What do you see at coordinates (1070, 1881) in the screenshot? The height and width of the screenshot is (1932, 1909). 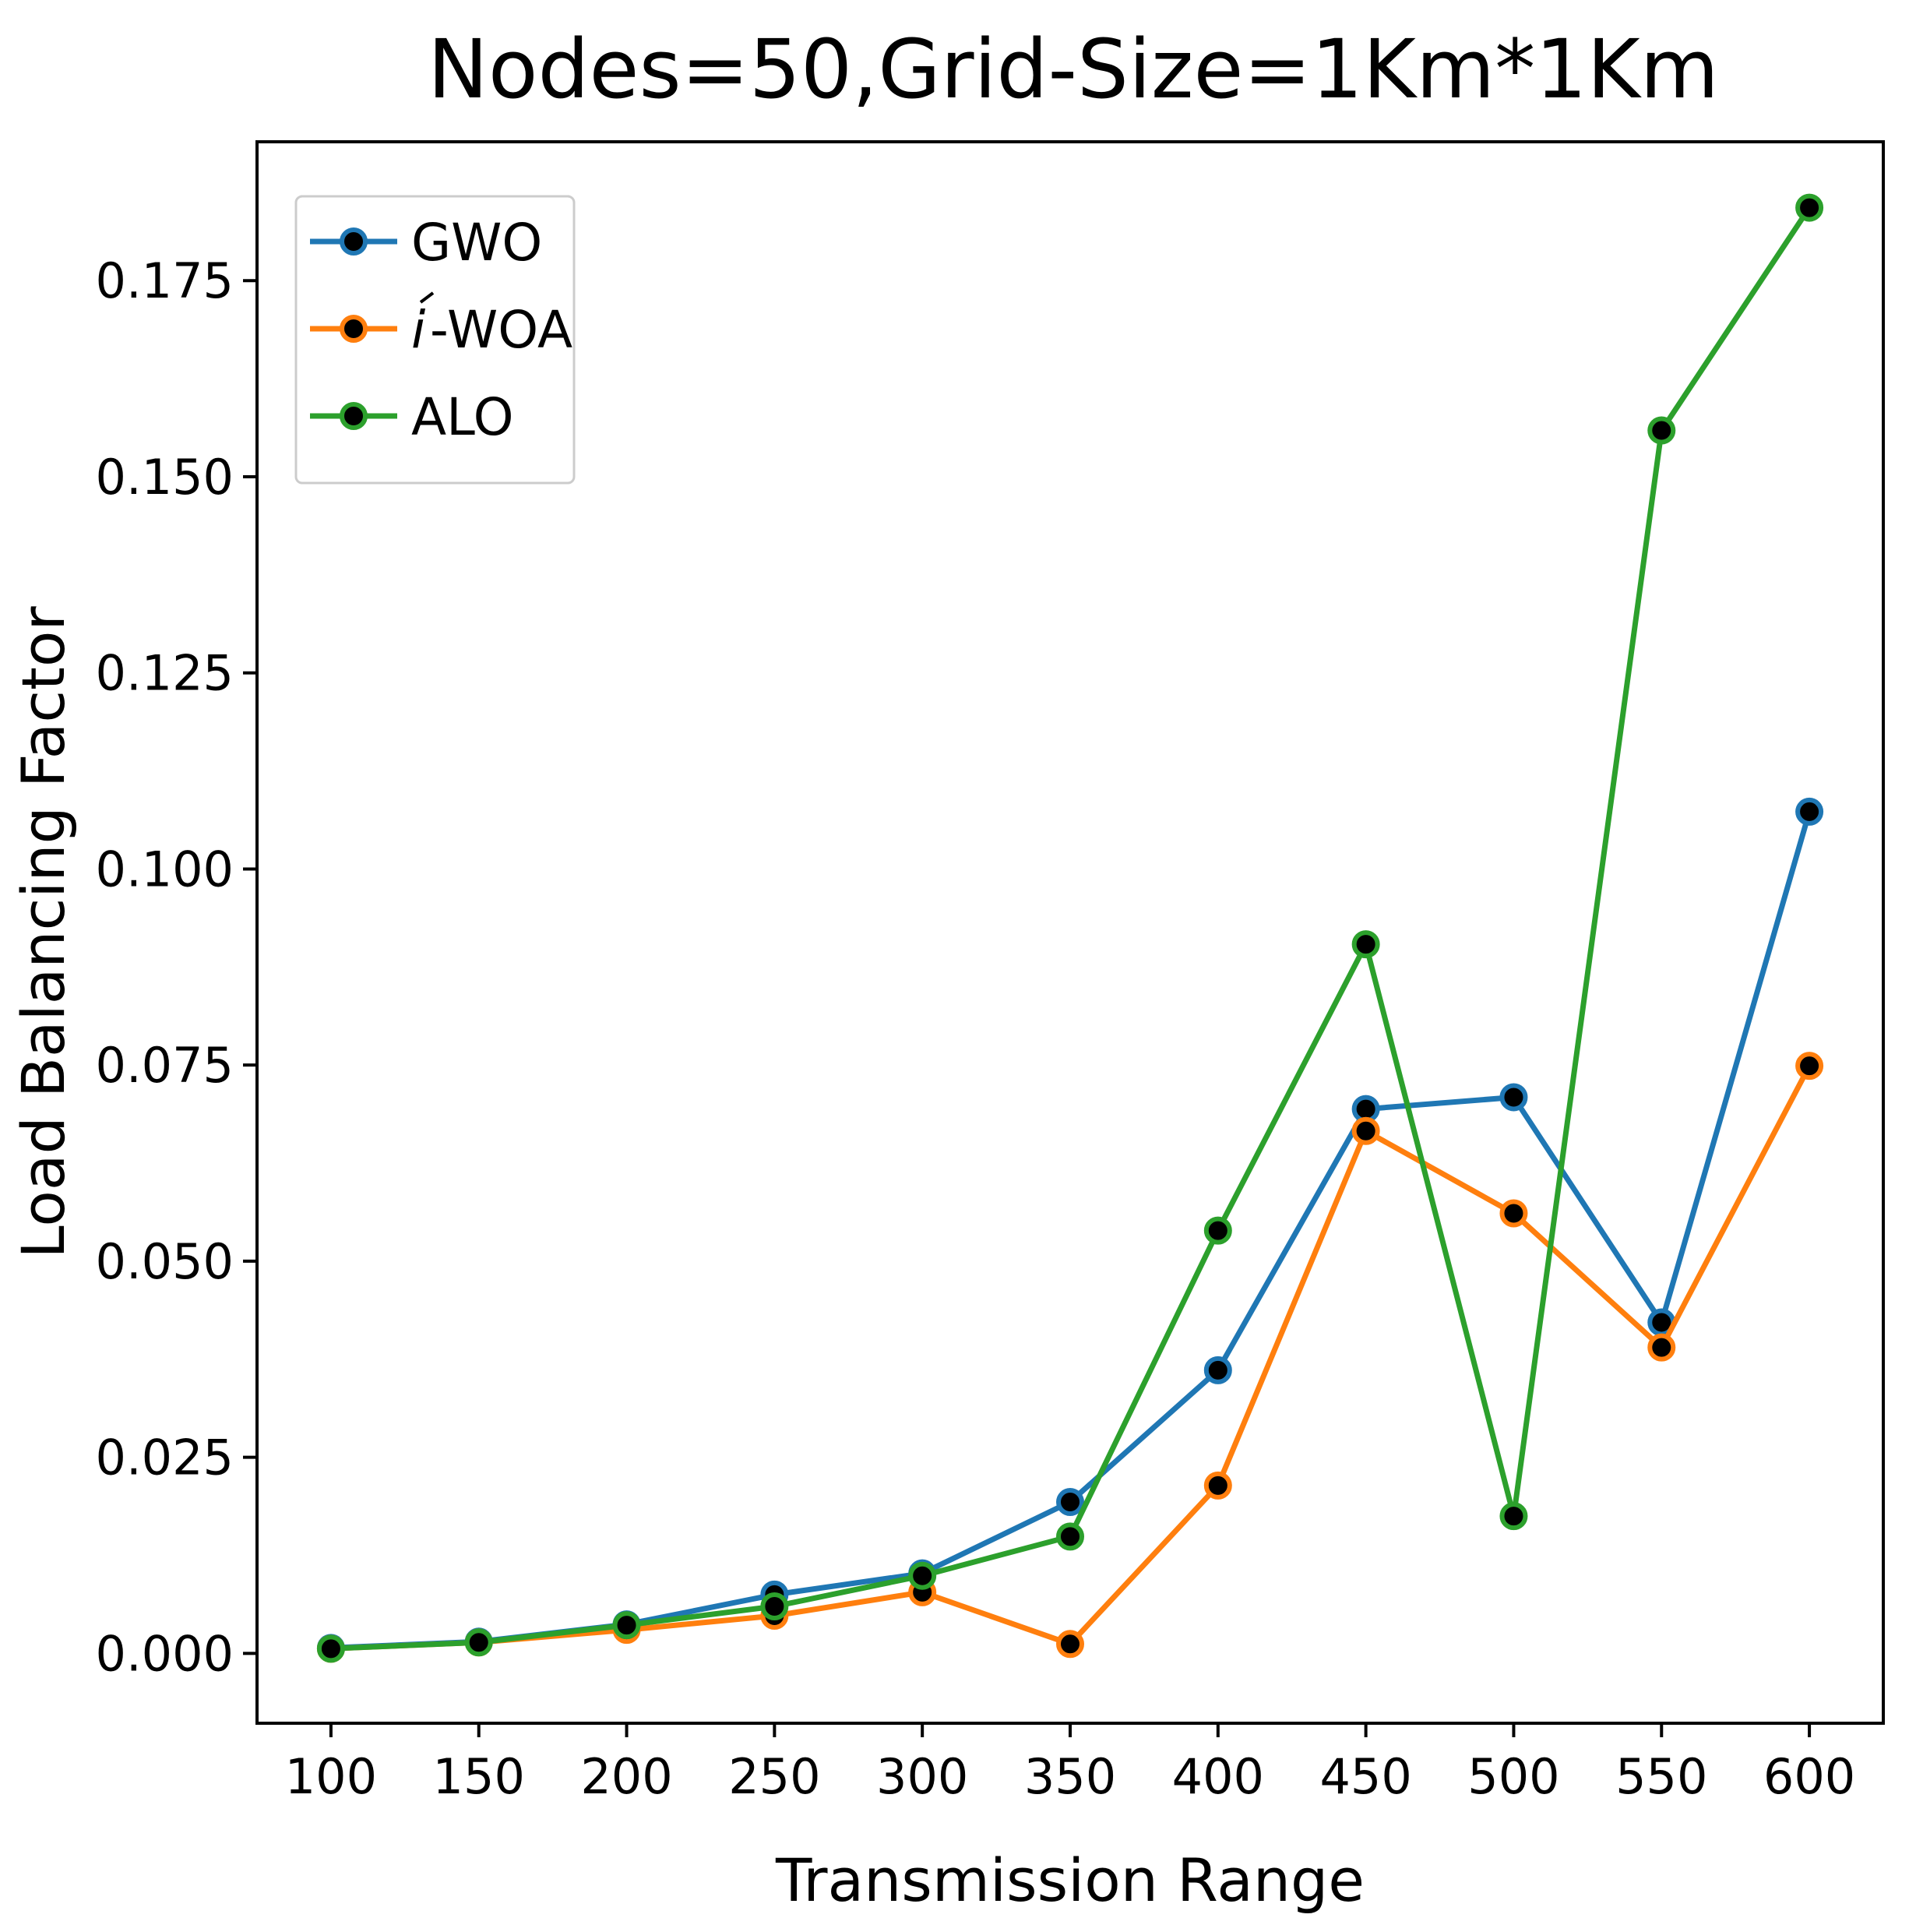 I see `x-axis-label: Transmission Range` at bounding box center [1070, 1881].